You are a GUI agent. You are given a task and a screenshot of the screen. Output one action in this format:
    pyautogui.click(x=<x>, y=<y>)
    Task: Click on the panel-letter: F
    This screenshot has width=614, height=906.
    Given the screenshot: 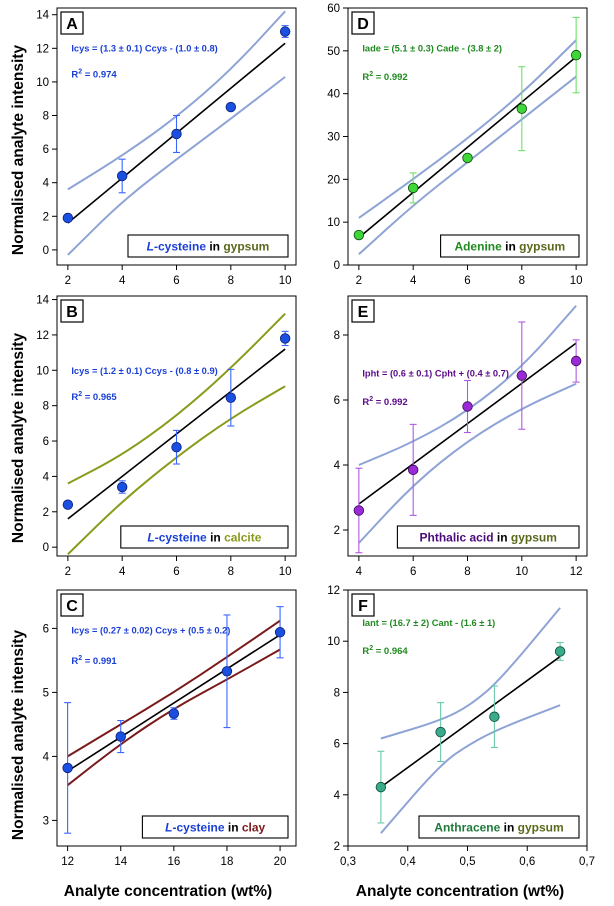 What is the action you would take?
    pyautogui.click(x=363, y=606)
    